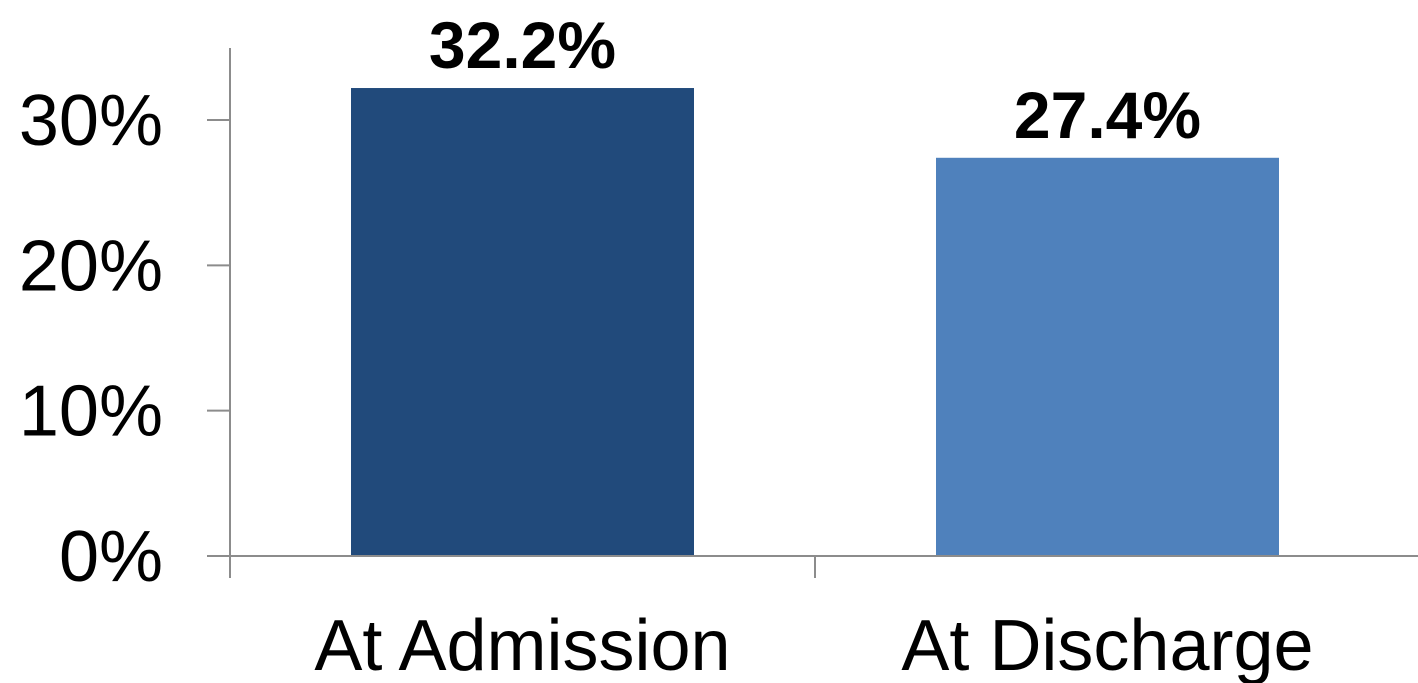  What do you see at coordinates (813, 644) in the screenshot?
I see `category-labels: At Admission At Discharge` at bounding box center [813, 644].